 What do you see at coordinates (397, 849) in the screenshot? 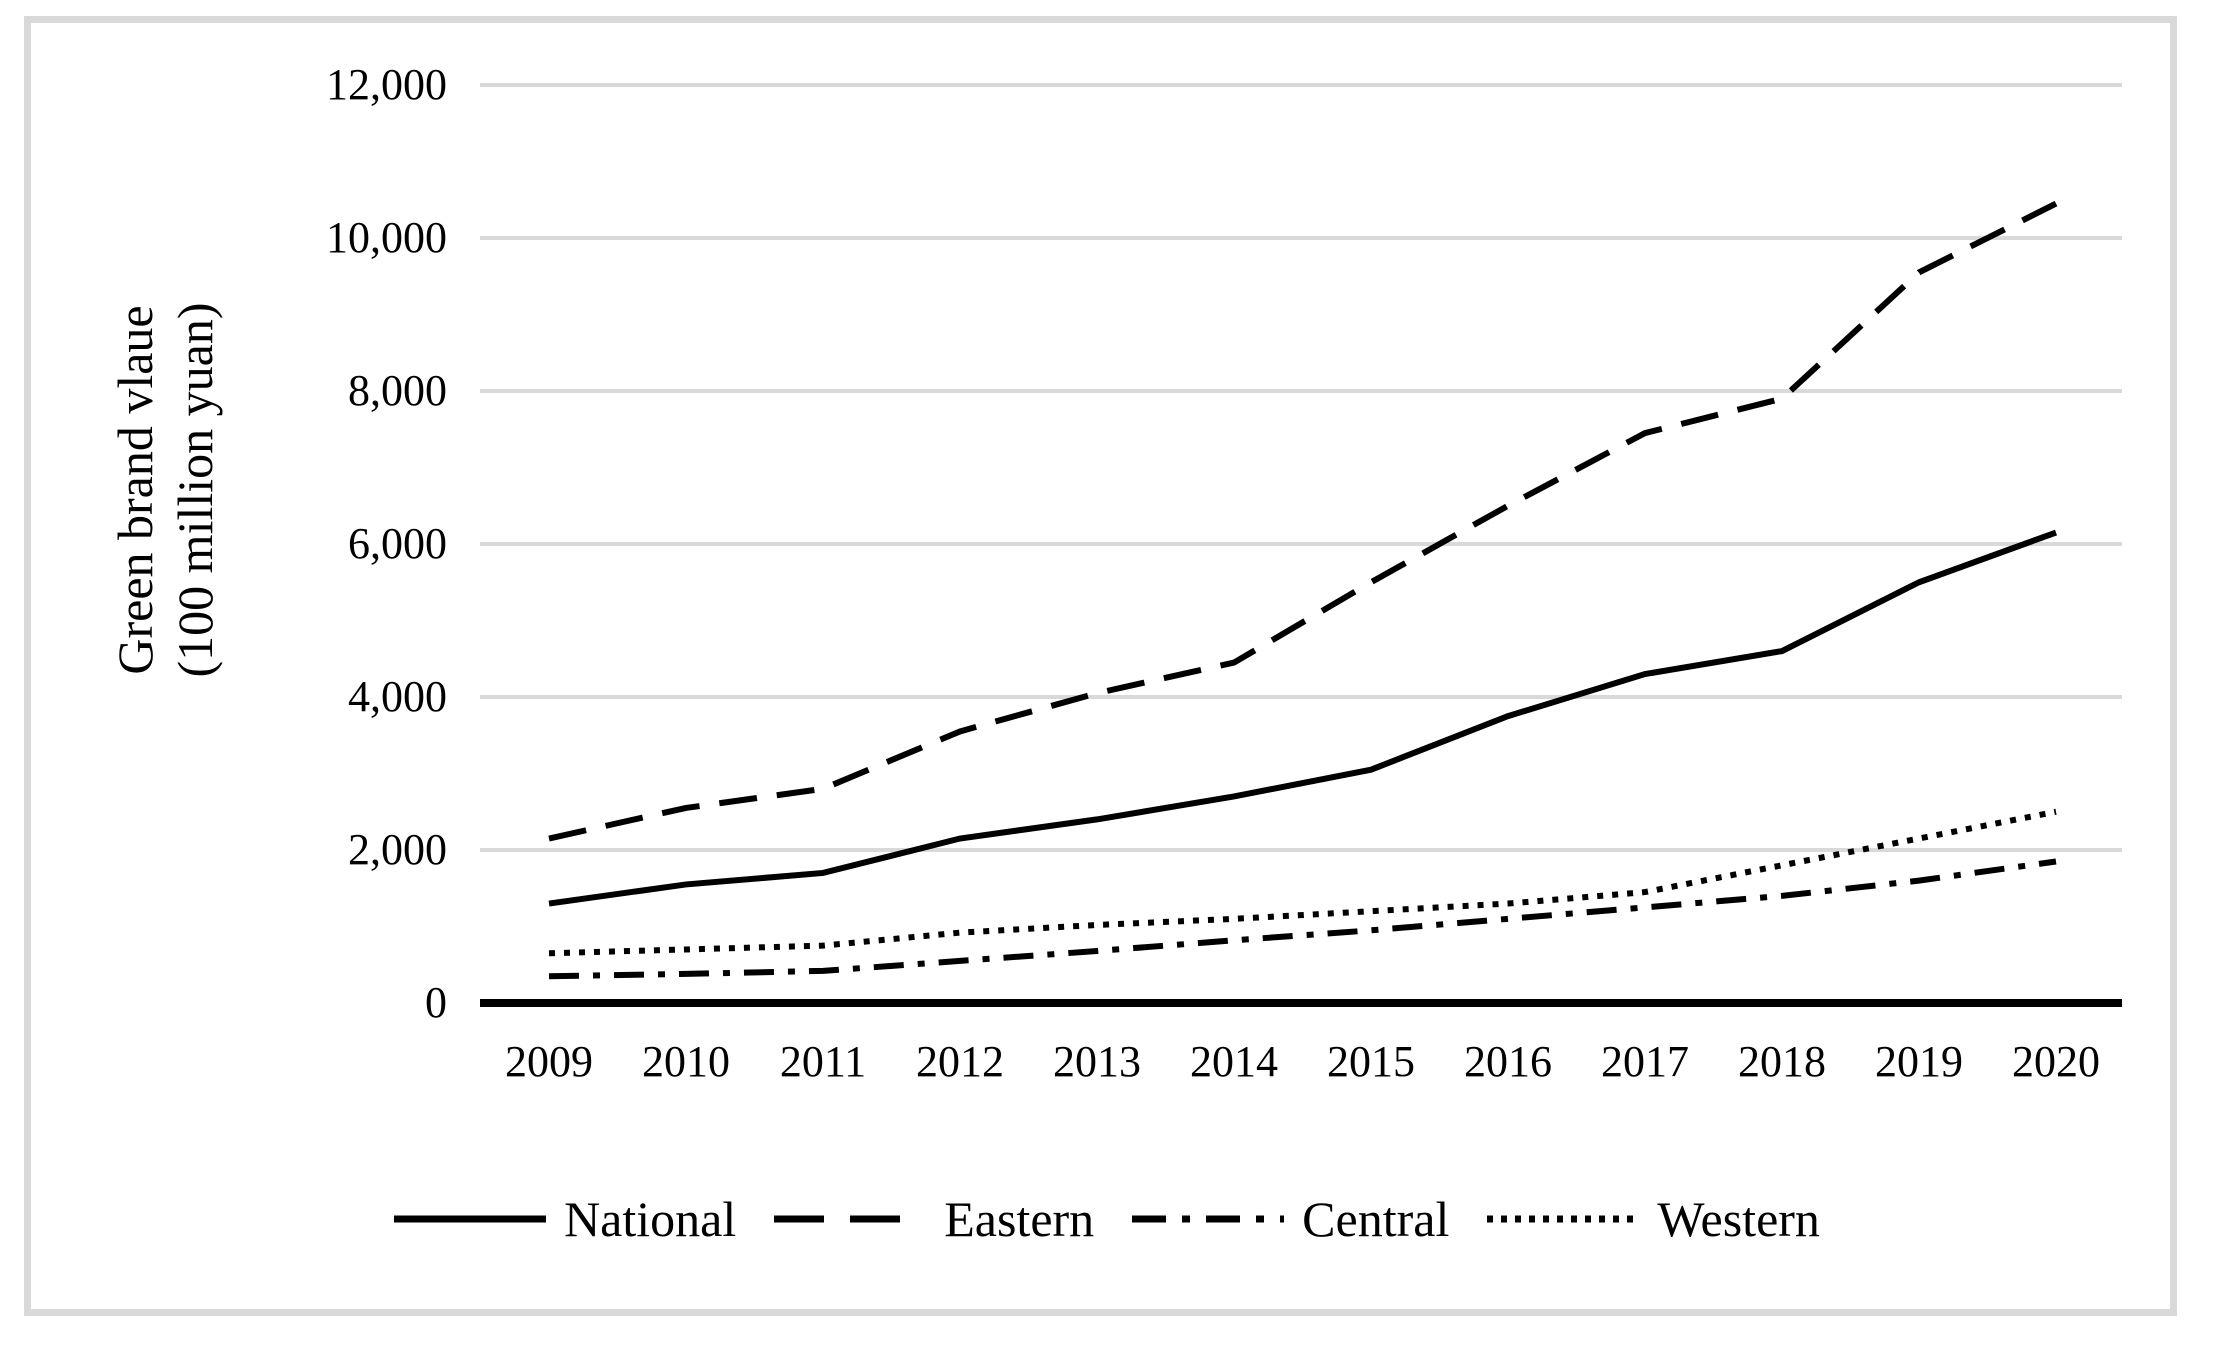
I see `y-tick-label: 2,000` at bounding box center [397, 849].